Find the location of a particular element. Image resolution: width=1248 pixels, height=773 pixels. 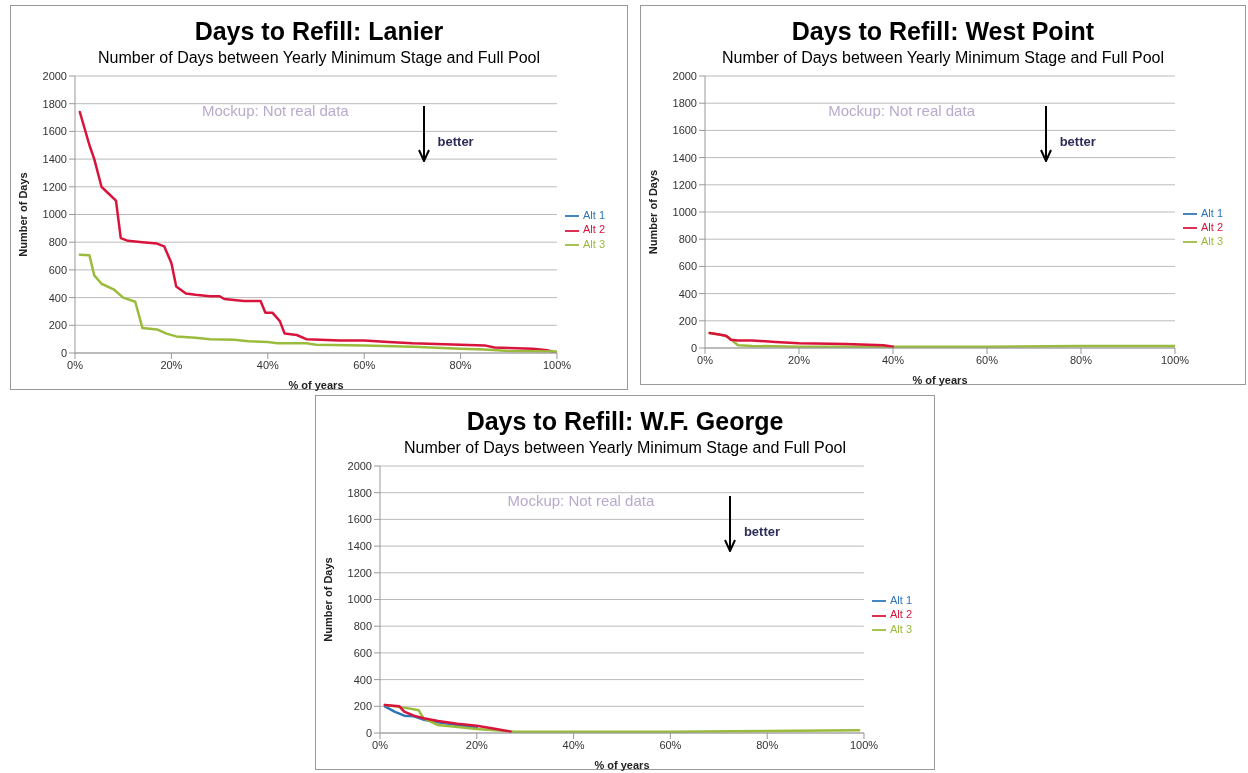

chart-title: Days to Refill: West Point is located at coordinates (943, 31).